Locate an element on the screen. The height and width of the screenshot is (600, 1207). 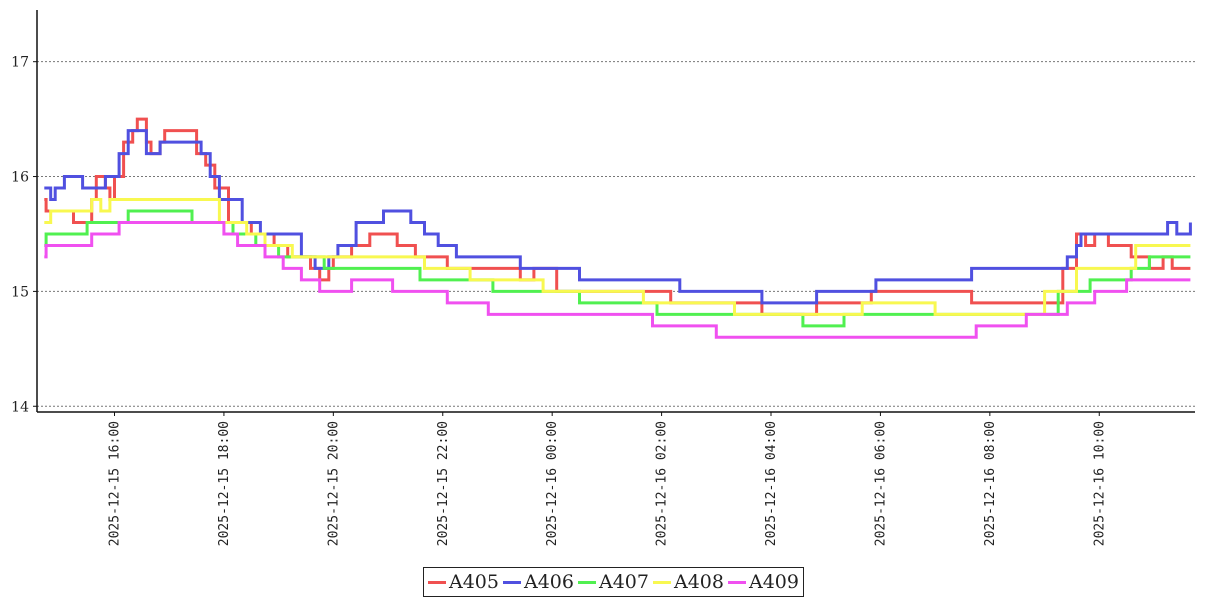
y-tick-label: 14 is located at coordinates (20, 407).